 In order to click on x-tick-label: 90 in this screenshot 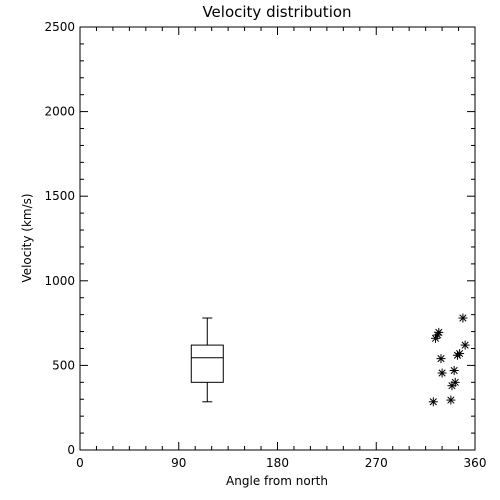, I will do `click(178, 463)`.